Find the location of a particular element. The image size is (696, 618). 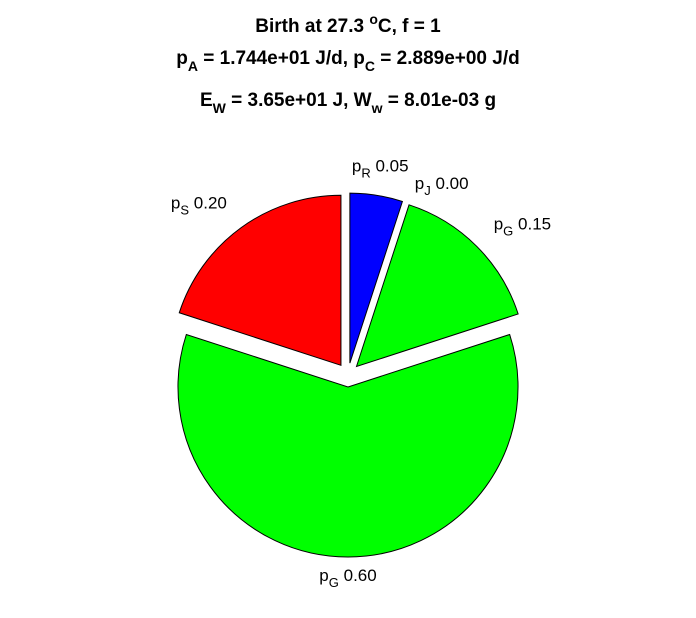

slice-label-p-r: pR 0.05 is located at coordinates (380, 169).